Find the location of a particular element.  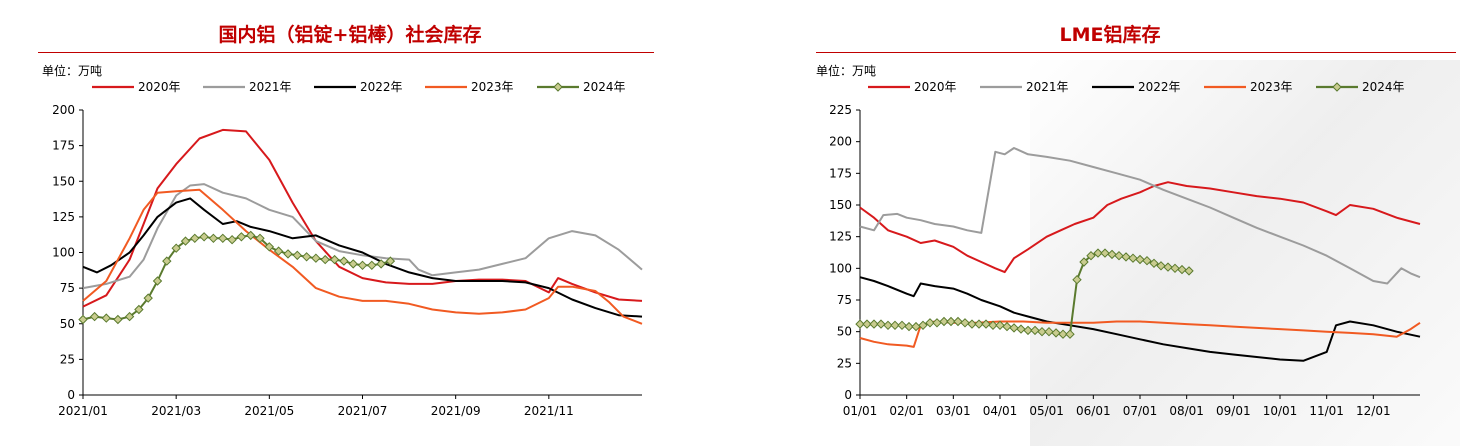

legend-label: 2023年 is located at coordinates (1271, 87).